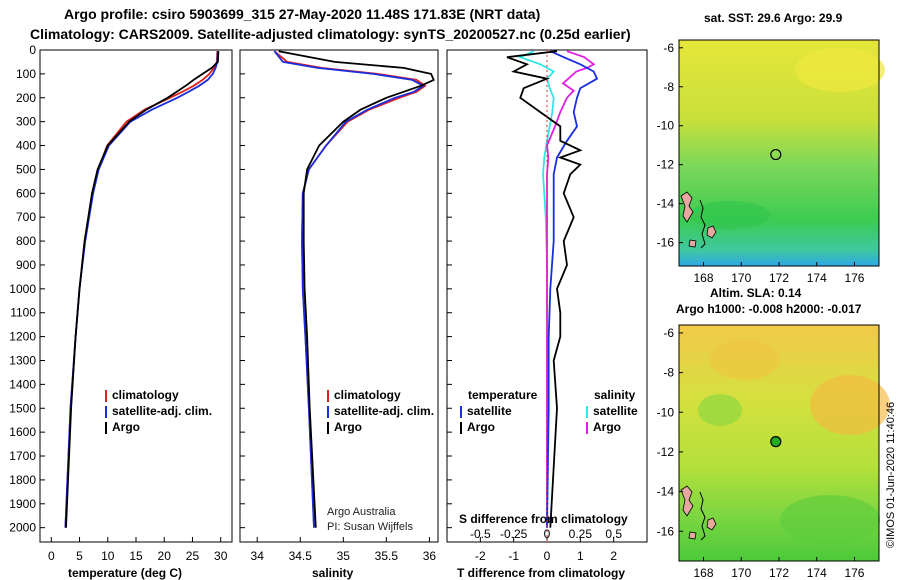 Image resolution: width=900 pixels, height=580 pixels. What do you see at coordinates (193, 556) in the screenshot?
I see `x-tick-label: 25` at bounding box center [193, 556].